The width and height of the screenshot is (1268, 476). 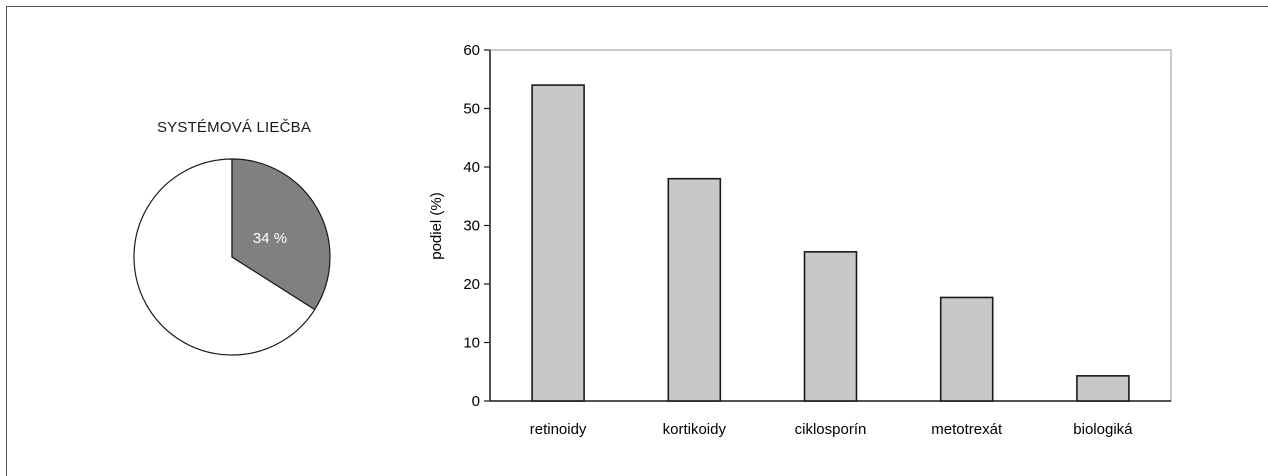 I want to click on bar-retinoidy, so click(x=558, y=243).